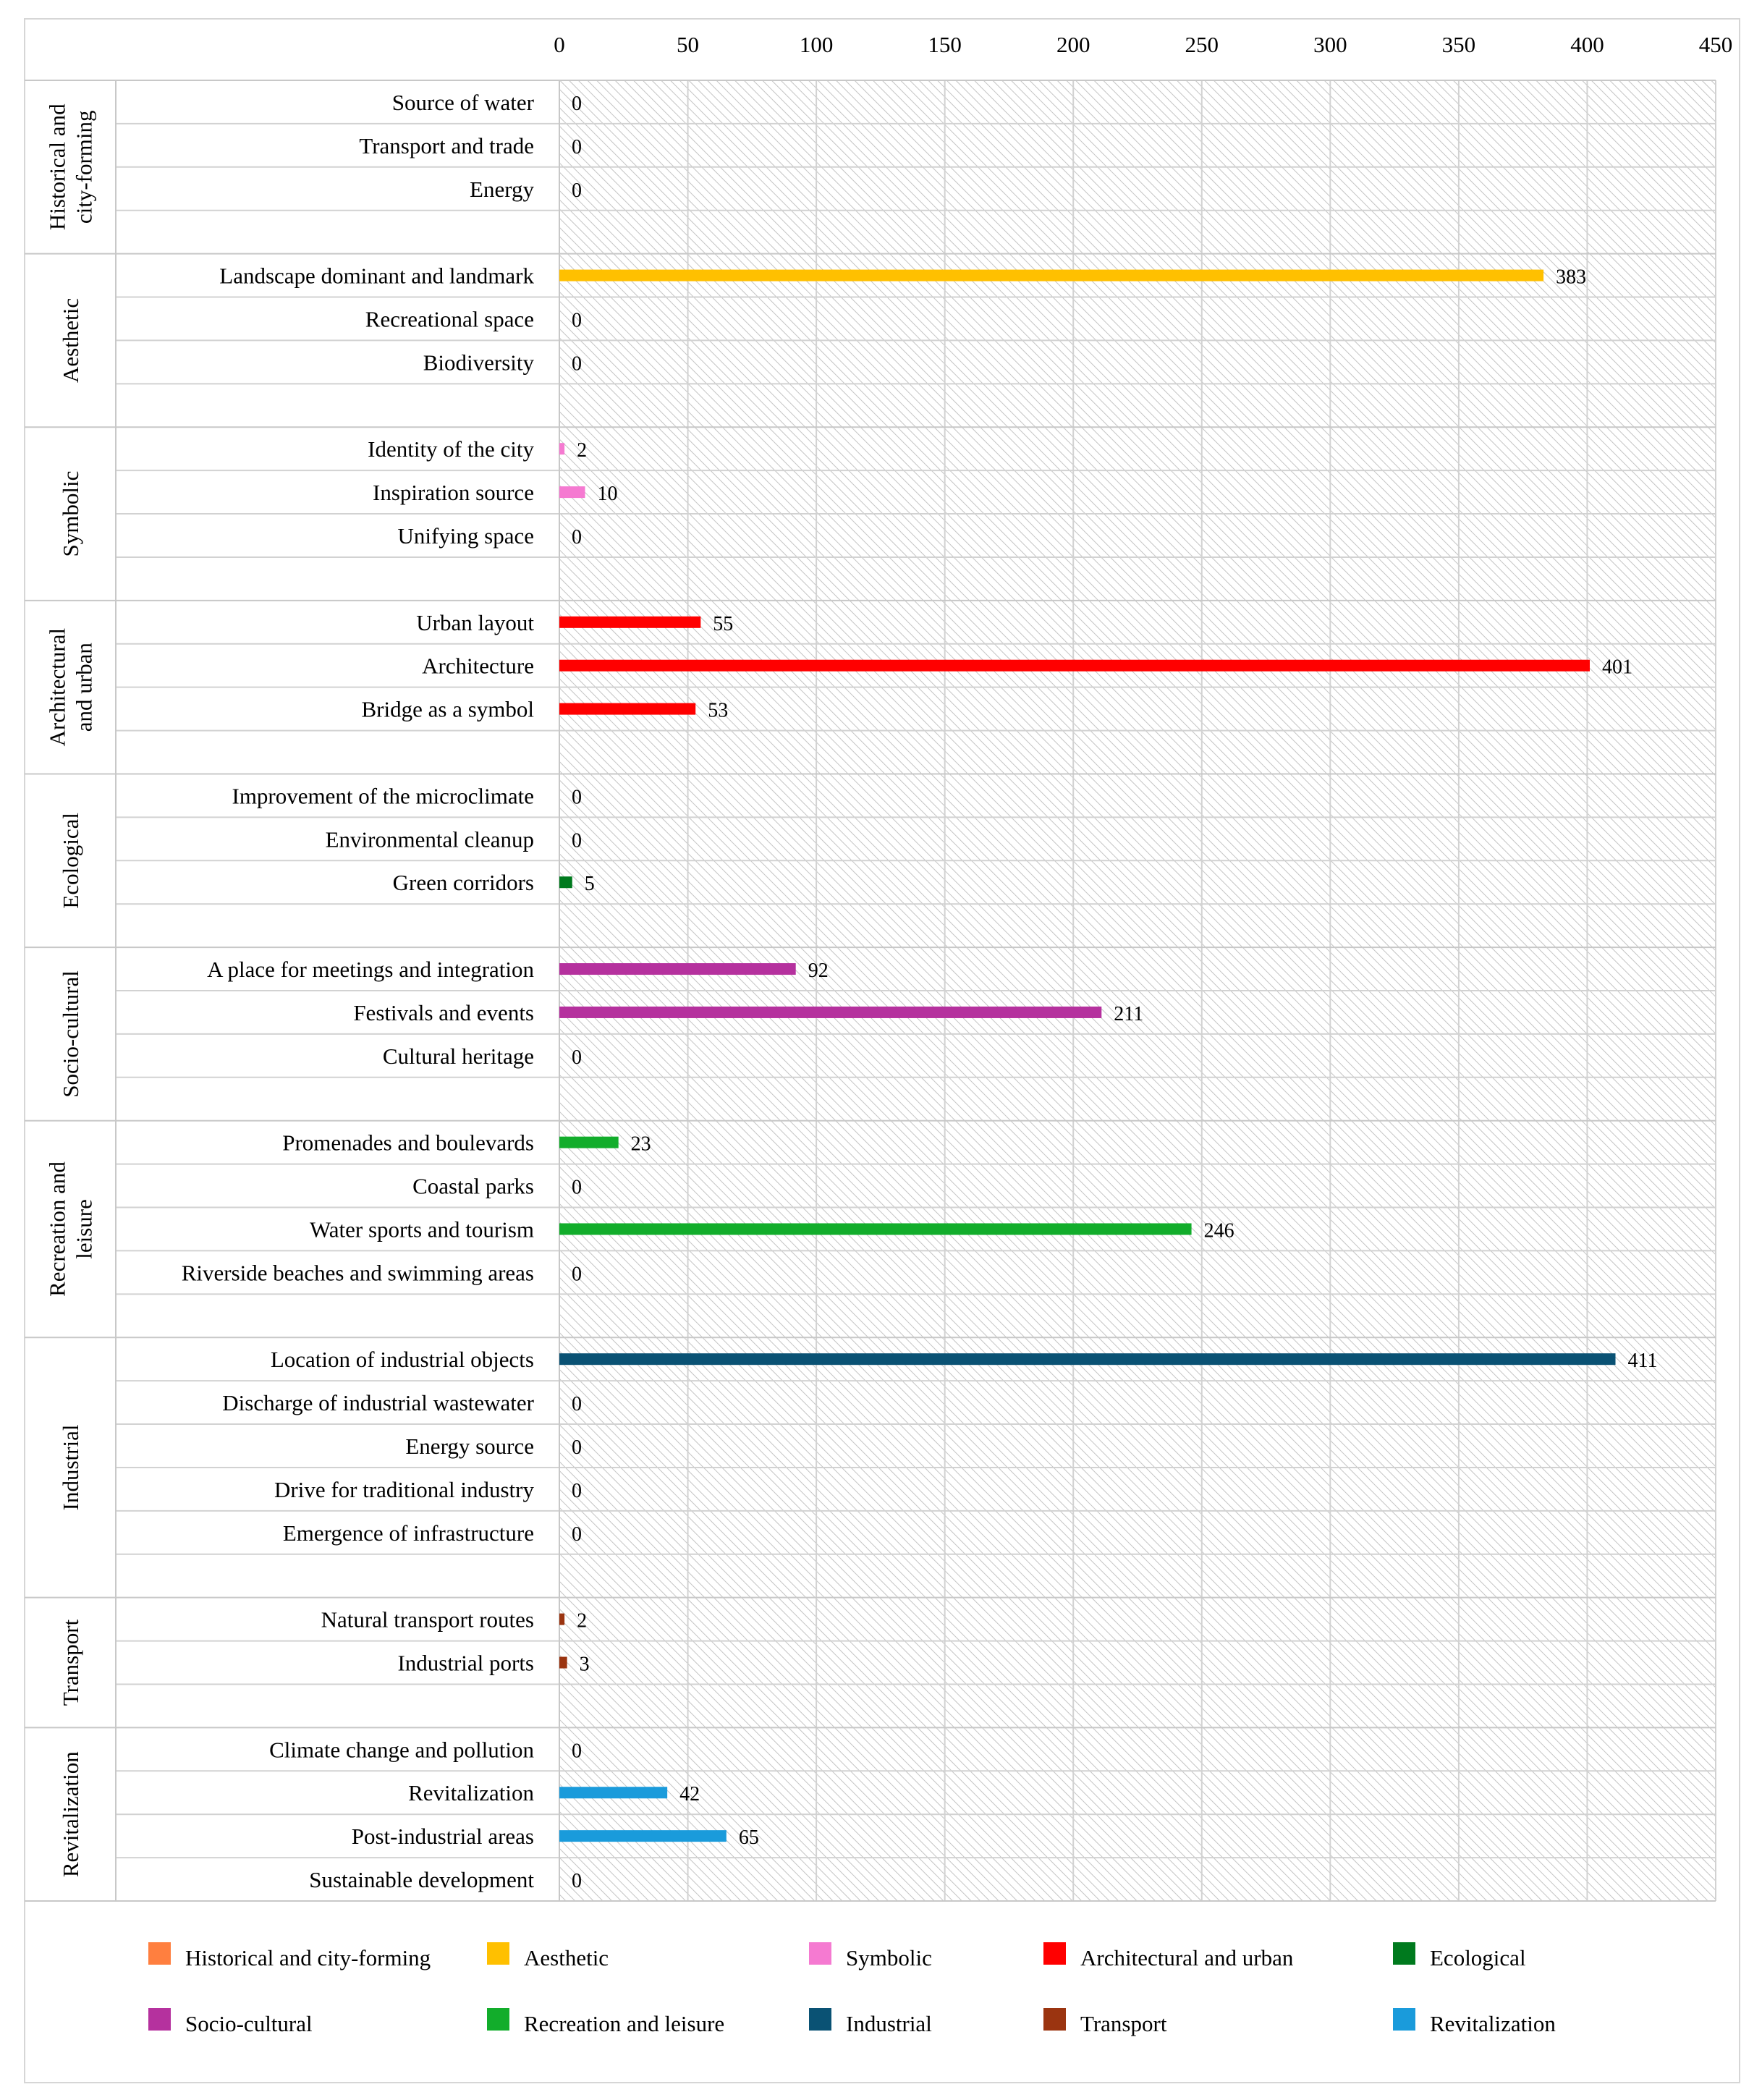 The width and height of the screenshot is (1762, 2100). I want to click on group-label: Recreation and, so click(58, 1229).